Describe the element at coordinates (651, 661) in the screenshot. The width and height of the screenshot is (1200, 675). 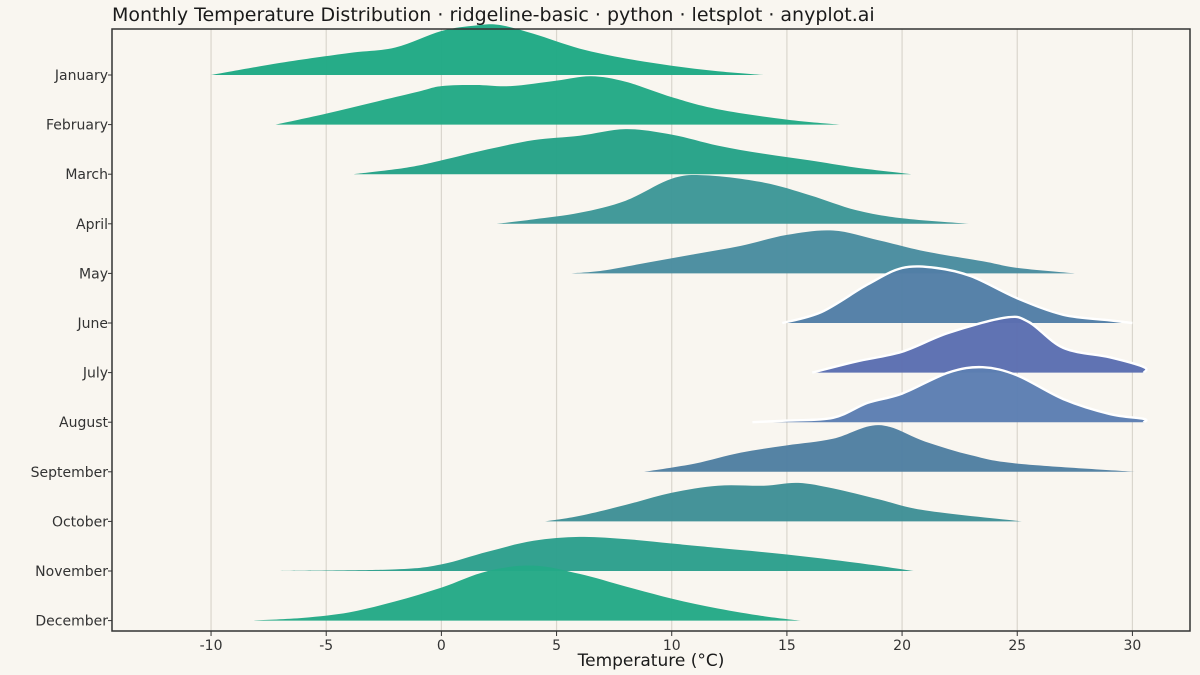
I see `x-axis-label: Temperature (°C)` at that location.